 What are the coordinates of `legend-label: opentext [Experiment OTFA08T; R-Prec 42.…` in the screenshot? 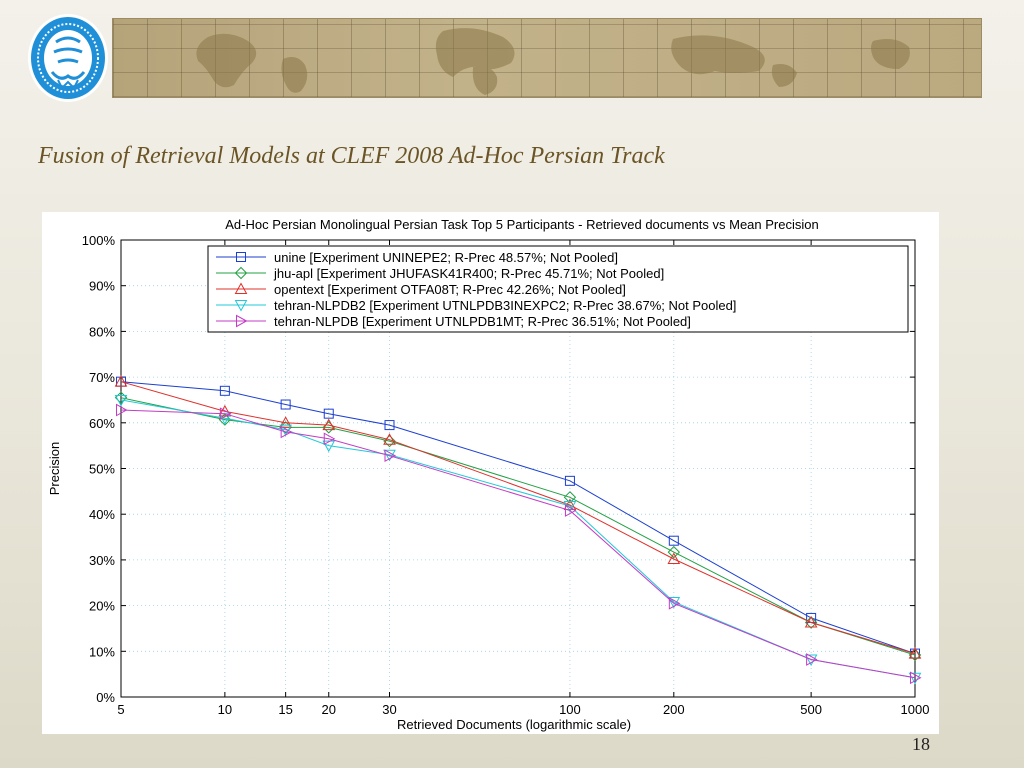 It's located at (450, 289).